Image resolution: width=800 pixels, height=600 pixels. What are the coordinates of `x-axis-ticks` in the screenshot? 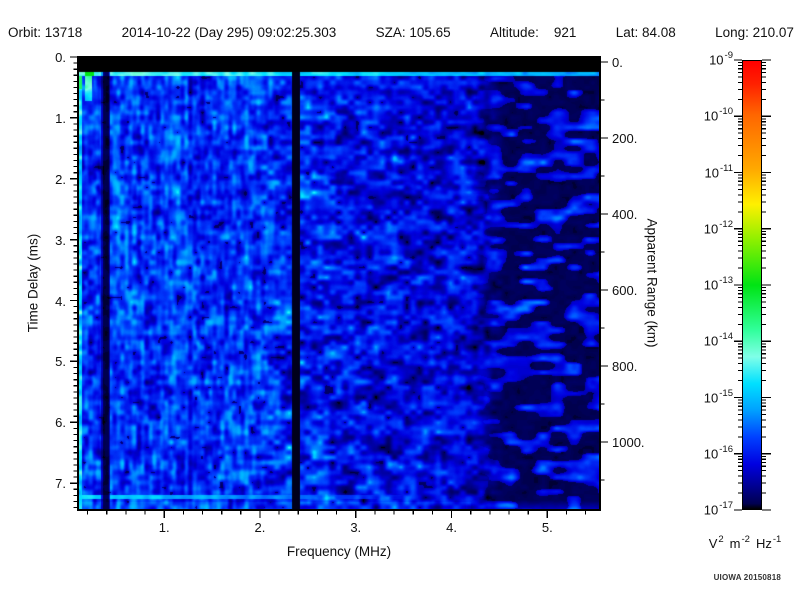 It's located at (336, 514).